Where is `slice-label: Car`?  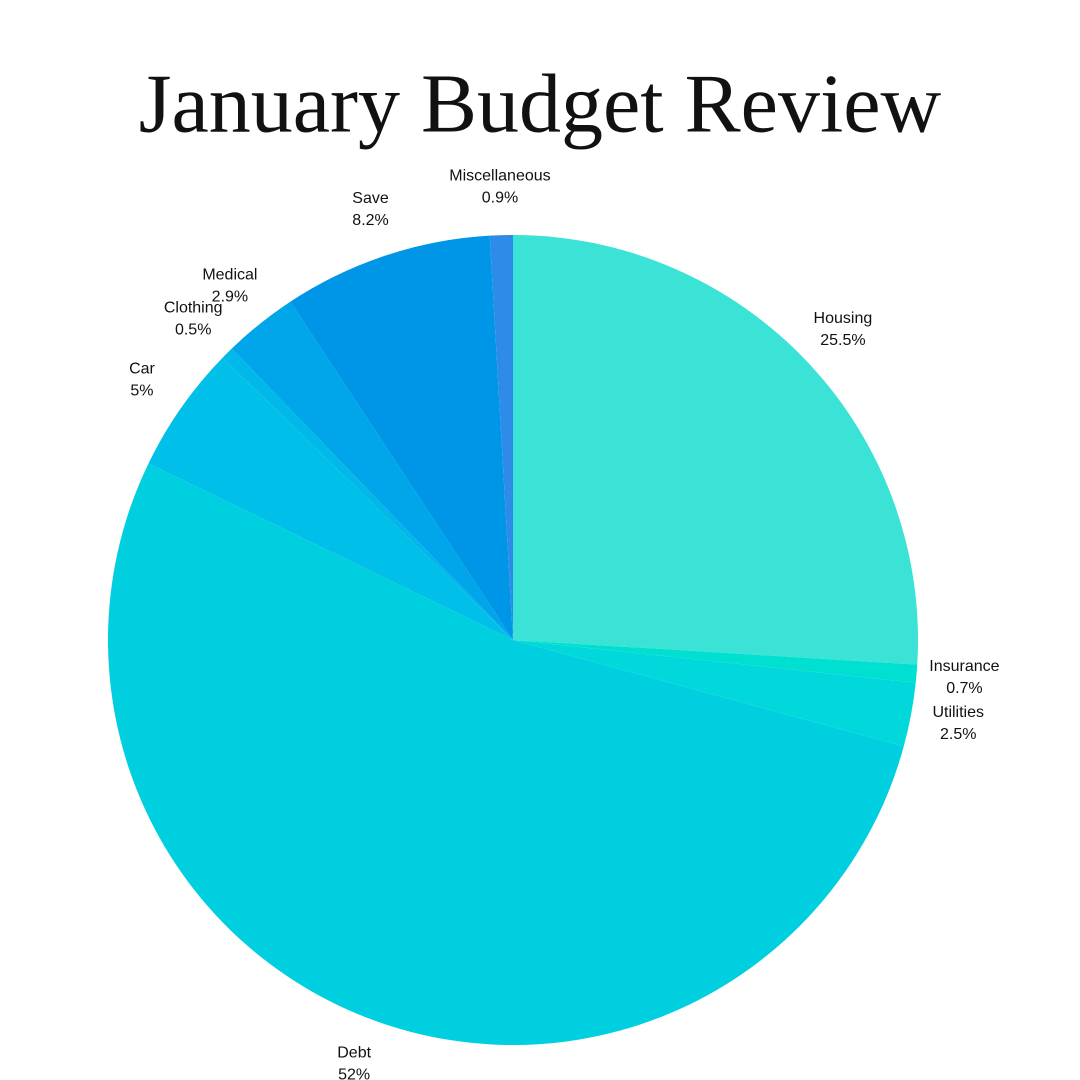 slice-label: Car is located at coordinates (142, 368).